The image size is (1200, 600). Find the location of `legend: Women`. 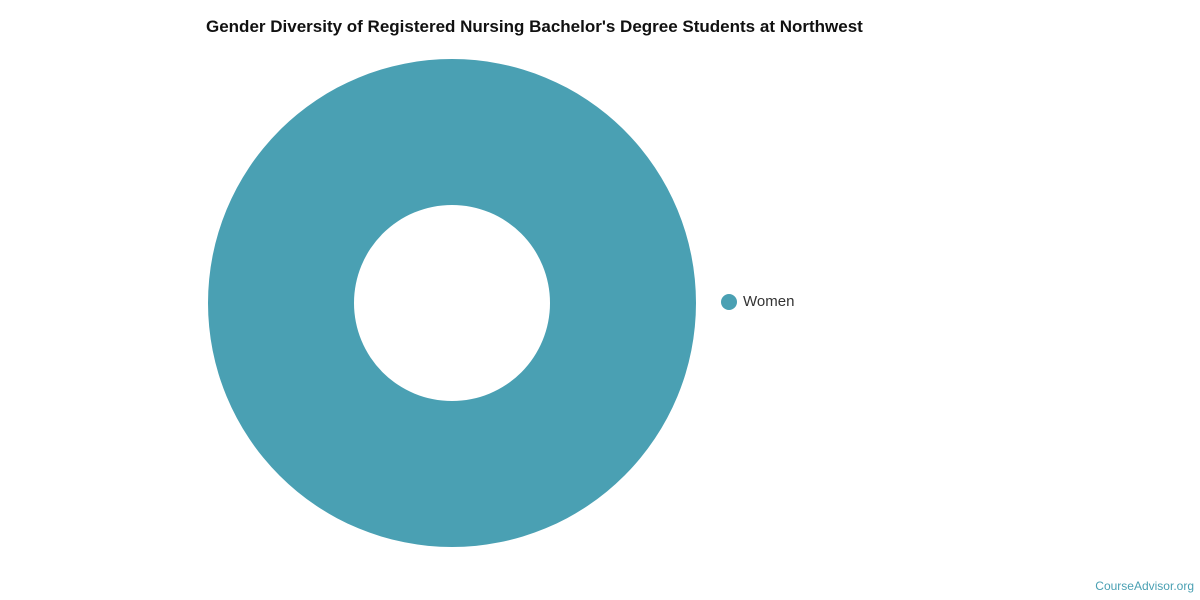

legend: Women is located at coordinates (757, 301).